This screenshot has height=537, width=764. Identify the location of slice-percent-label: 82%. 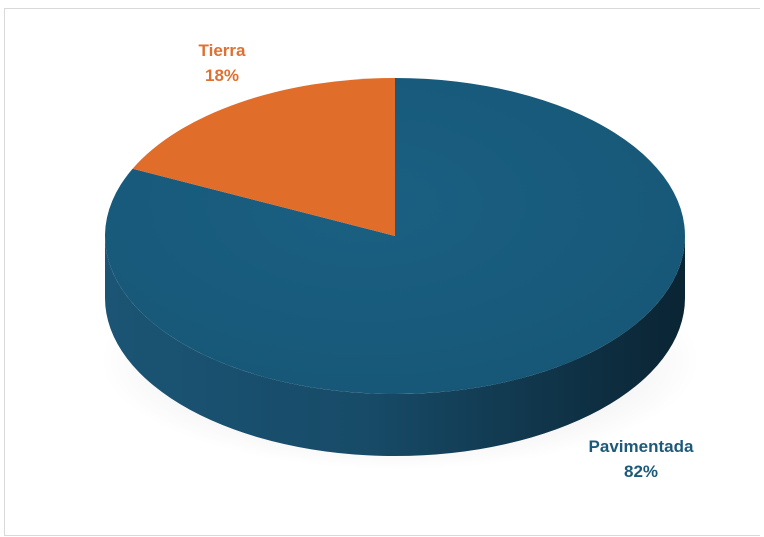
(641, 471).